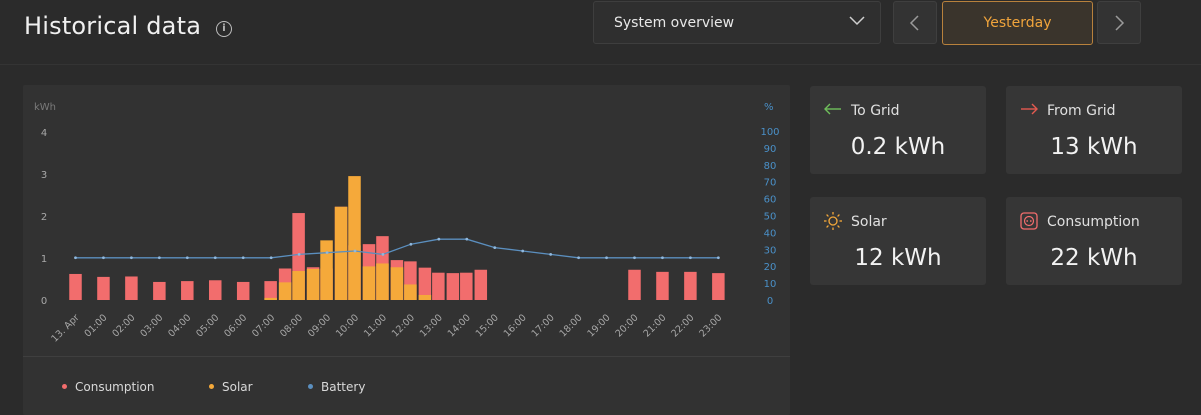  Describe the element at coordinates (875, 111) in the screenshot. I see `card-label: To Grid` at that location.